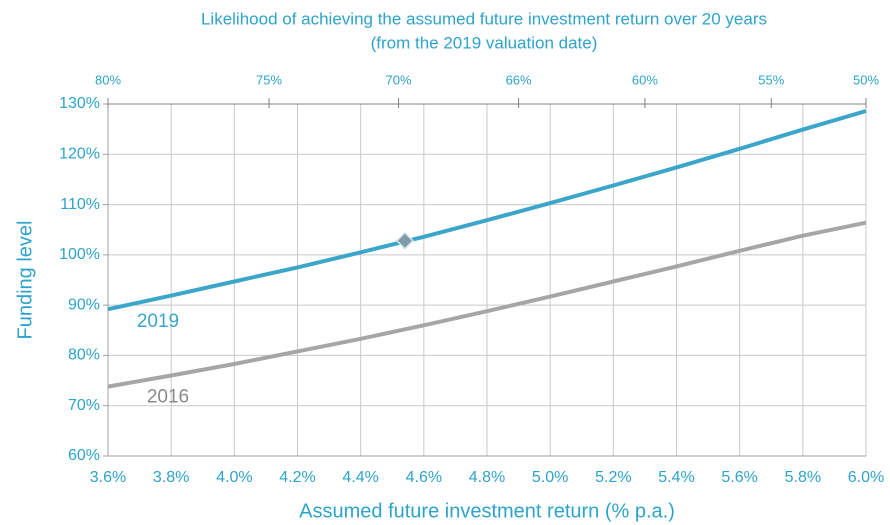 This screenshot has height=525, width=890. What do you see at coordinates (108, 477) in the screenshot?
I see `x-tick-label: 3.6%` at bounding box center [108, 477].